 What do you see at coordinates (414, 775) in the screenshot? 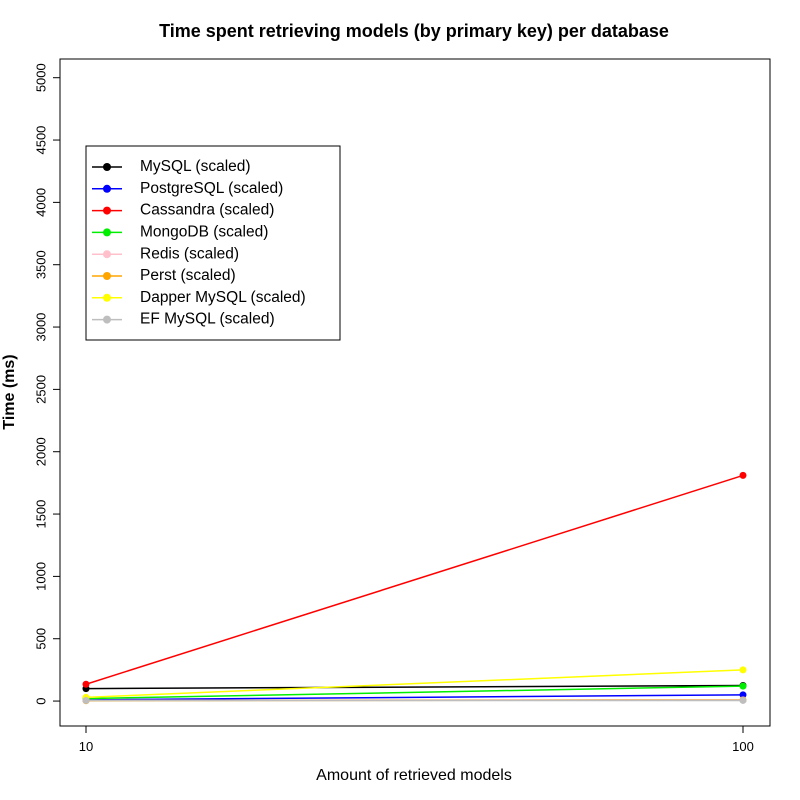
I see `x-axis-label: Amount of retrieved models` at bounding box center [414, 775].